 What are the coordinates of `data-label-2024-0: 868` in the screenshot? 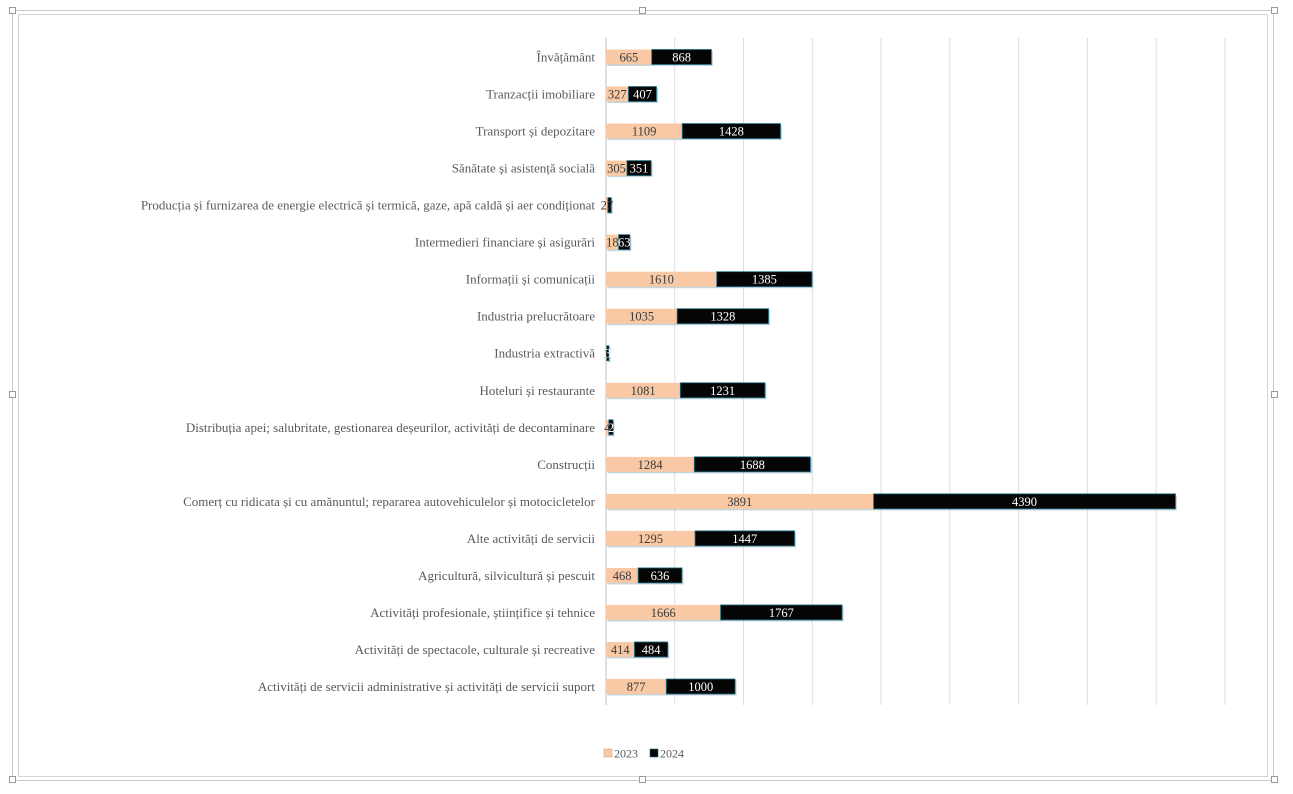 It's located at (681, 58).